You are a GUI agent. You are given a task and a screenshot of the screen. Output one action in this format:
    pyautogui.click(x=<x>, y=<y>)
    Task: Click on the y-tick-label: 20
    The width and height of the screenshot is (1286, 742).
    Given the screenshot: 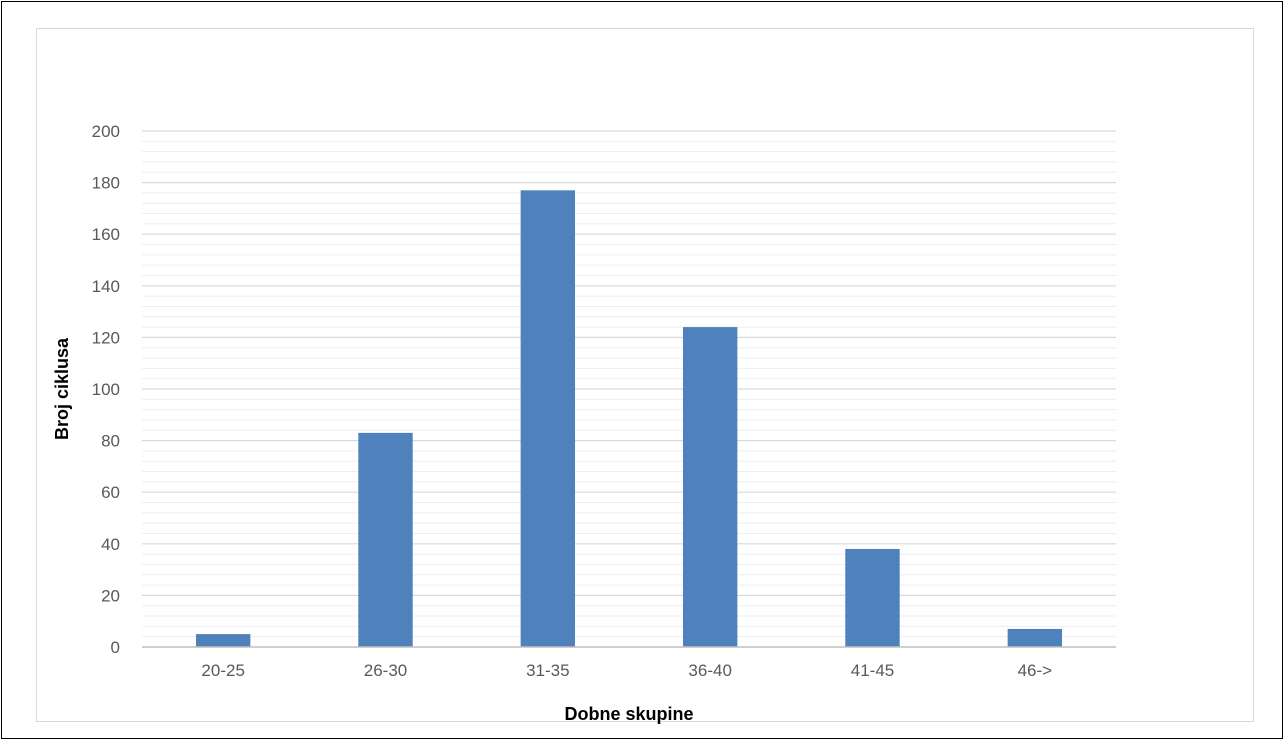 What is the action you would take?
    pyautogui.click(x=110, y=595)
    